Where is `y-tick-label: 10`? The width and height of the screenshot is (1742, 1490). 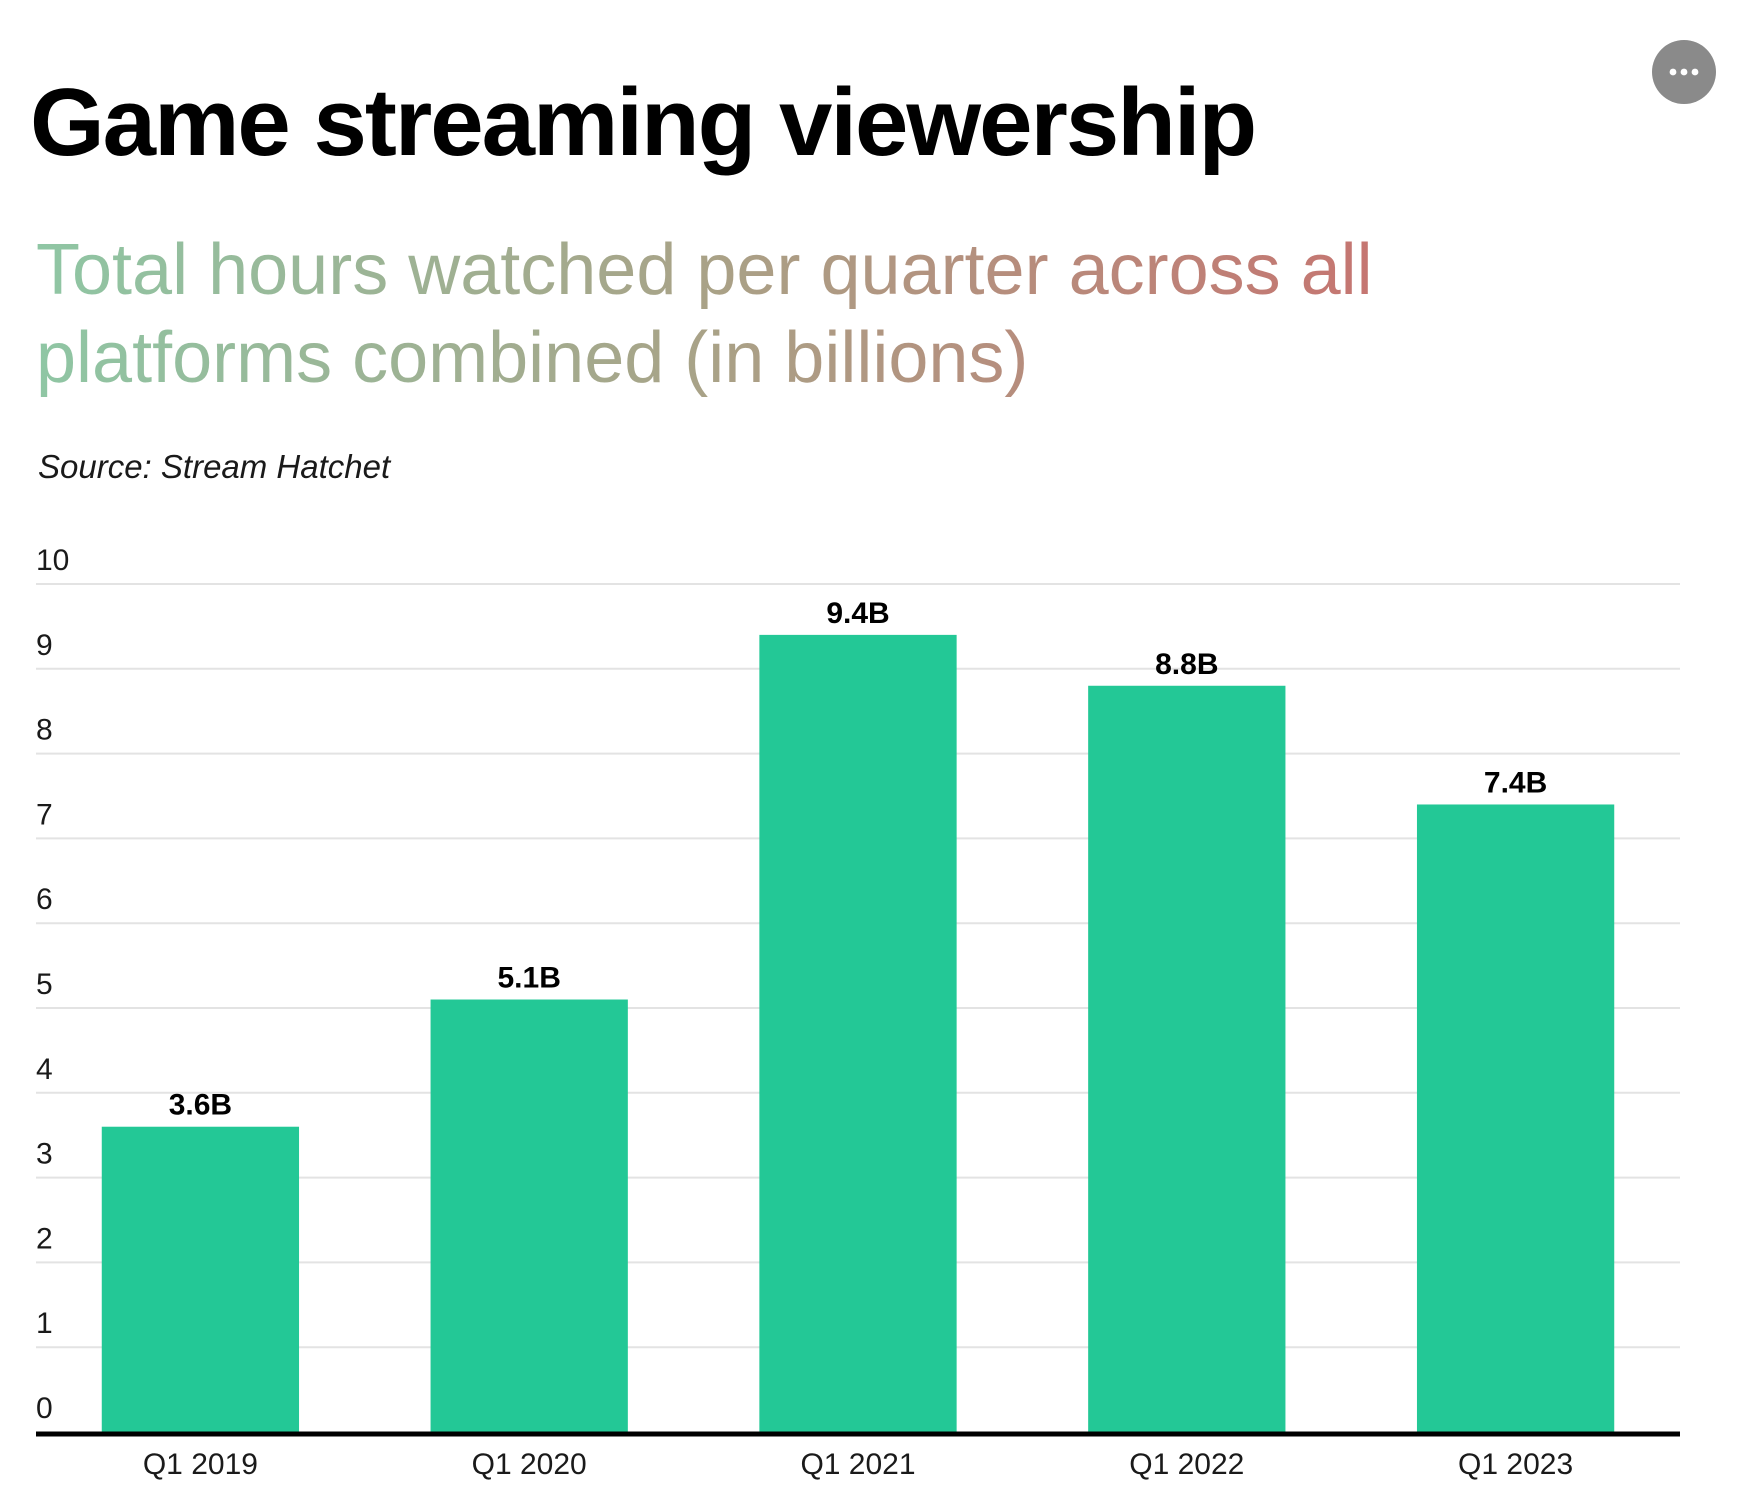 y-tick-label: 10 is located at coordinates (52, 560).